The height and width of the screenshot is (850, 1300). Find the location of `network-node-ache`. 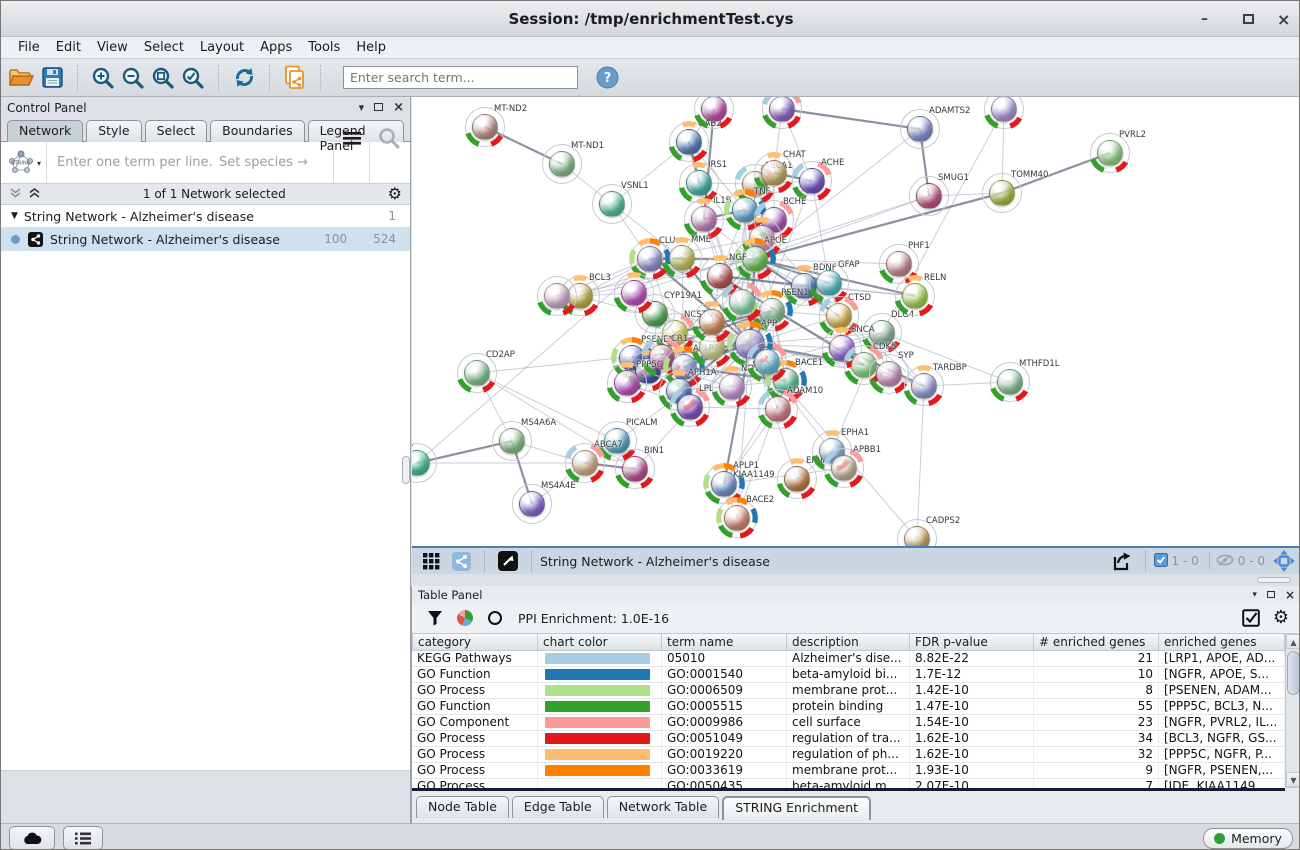

network-node-ache is located at coordinates (812, 181).